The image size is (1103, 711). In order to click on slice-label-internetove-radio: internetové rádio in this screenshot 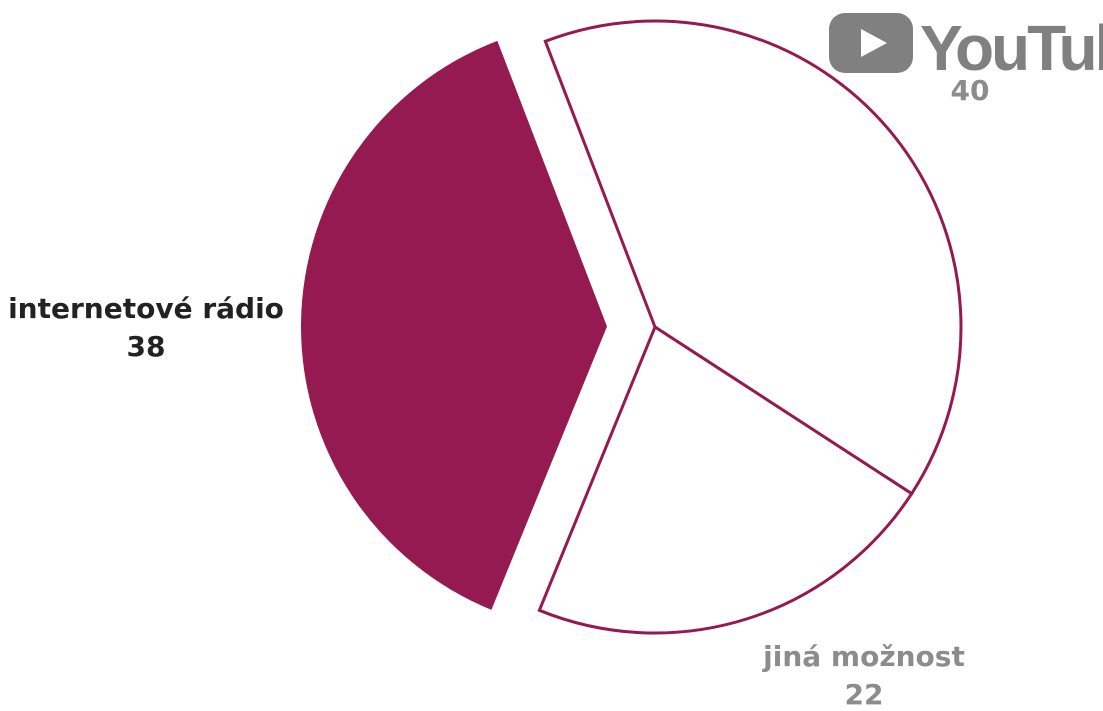, I will do `click(146, 308)`.